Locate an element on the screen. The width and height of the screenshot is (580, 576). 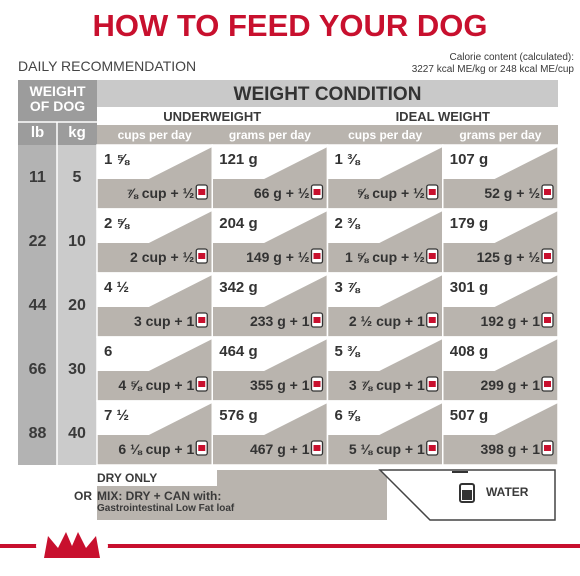
mix-amount: 2 ½ cup + 1 is located at coordinates (386, 321).